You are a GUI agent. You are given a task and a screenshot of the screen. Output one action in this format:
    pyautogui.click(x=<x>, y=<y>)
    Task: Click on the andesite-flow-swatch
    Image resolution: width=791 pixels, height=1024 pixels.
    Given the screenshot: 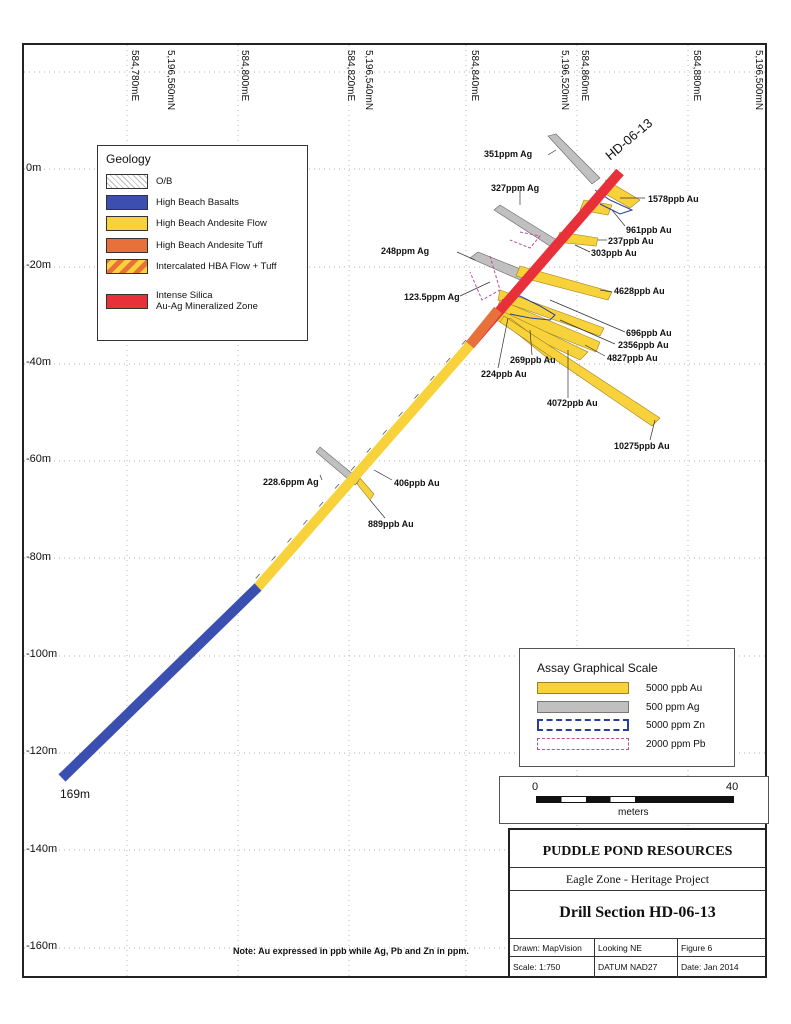 What is the action you would take?
    pyautogui.click(x=127, y=223)
    